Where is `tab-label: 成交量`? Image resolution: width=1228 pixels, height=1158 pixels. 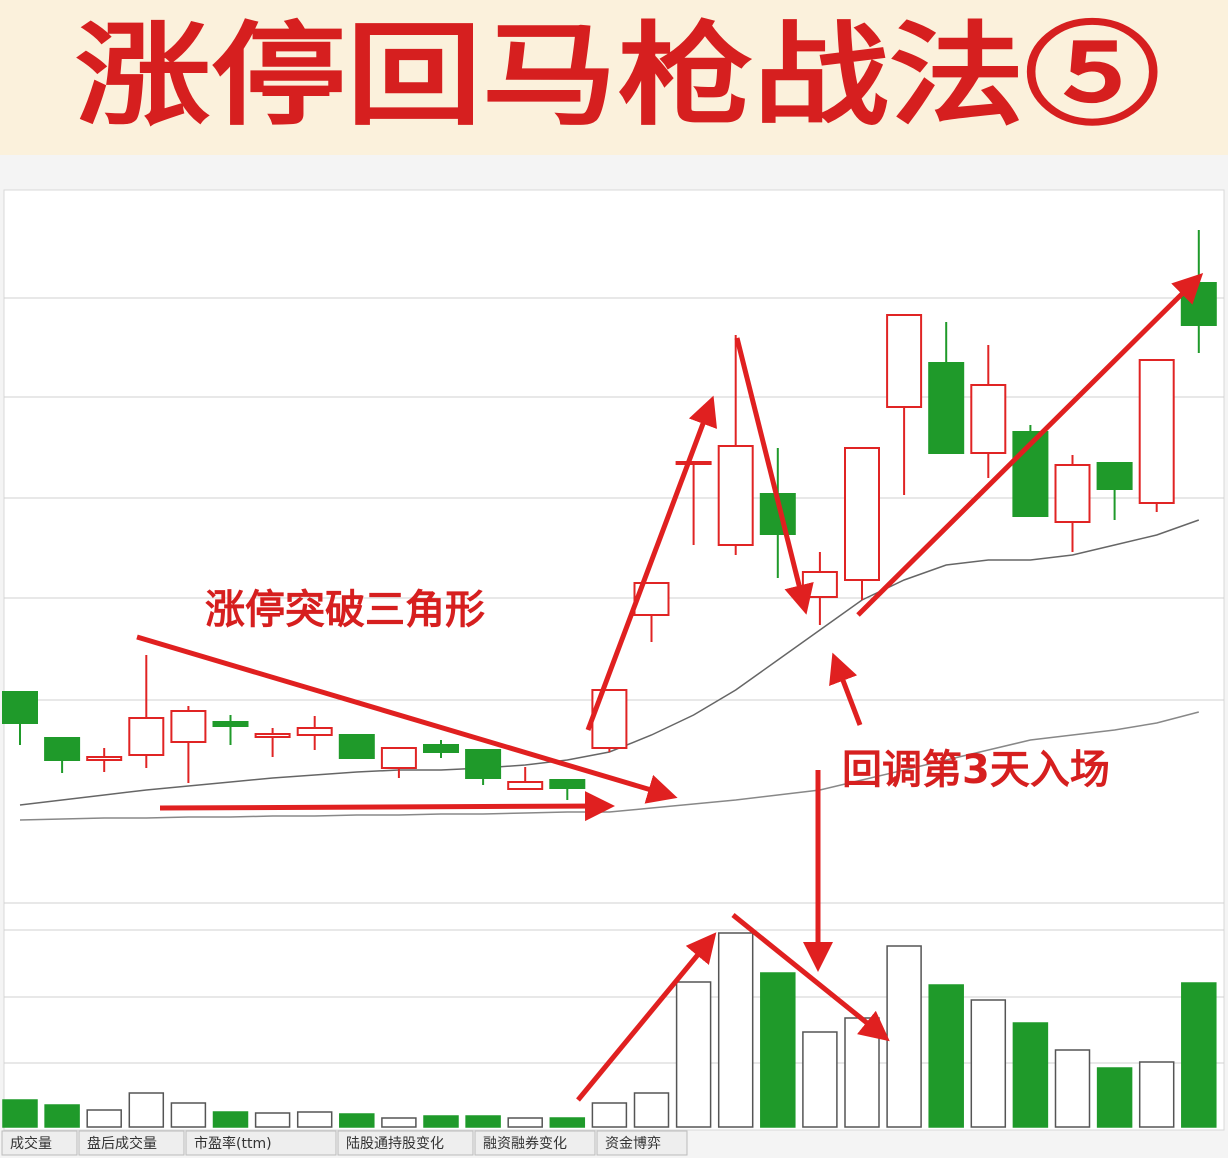 tab-label: 成交量 is located at coordinates (31, 1143).